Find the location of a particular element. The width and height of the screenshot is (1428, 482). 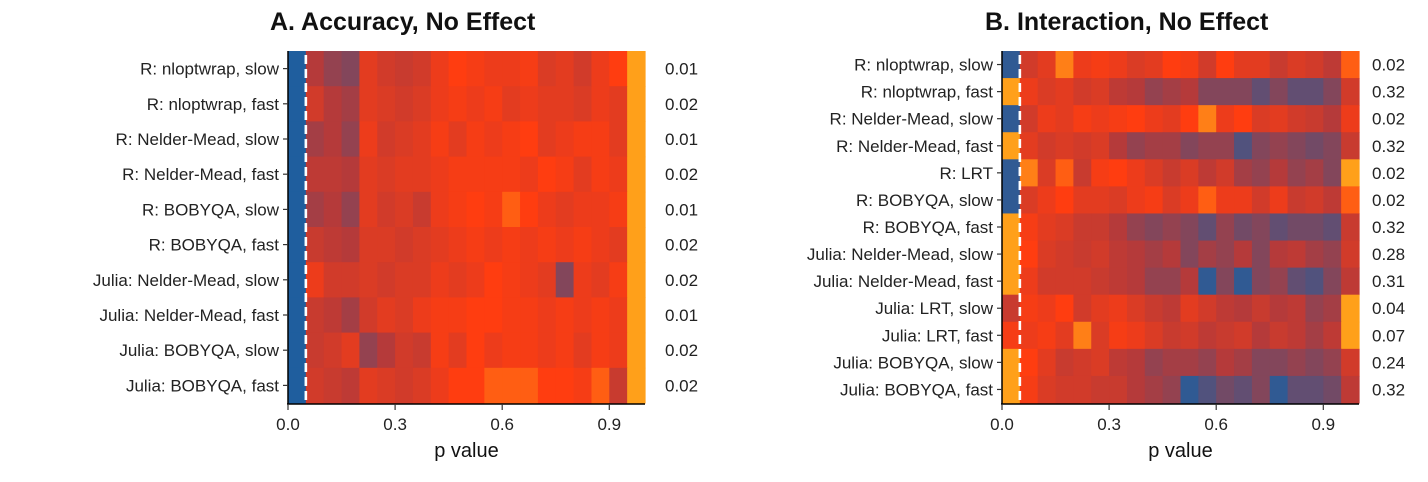

row-p-value: 0.32 is located at coordinates (1388, 389).